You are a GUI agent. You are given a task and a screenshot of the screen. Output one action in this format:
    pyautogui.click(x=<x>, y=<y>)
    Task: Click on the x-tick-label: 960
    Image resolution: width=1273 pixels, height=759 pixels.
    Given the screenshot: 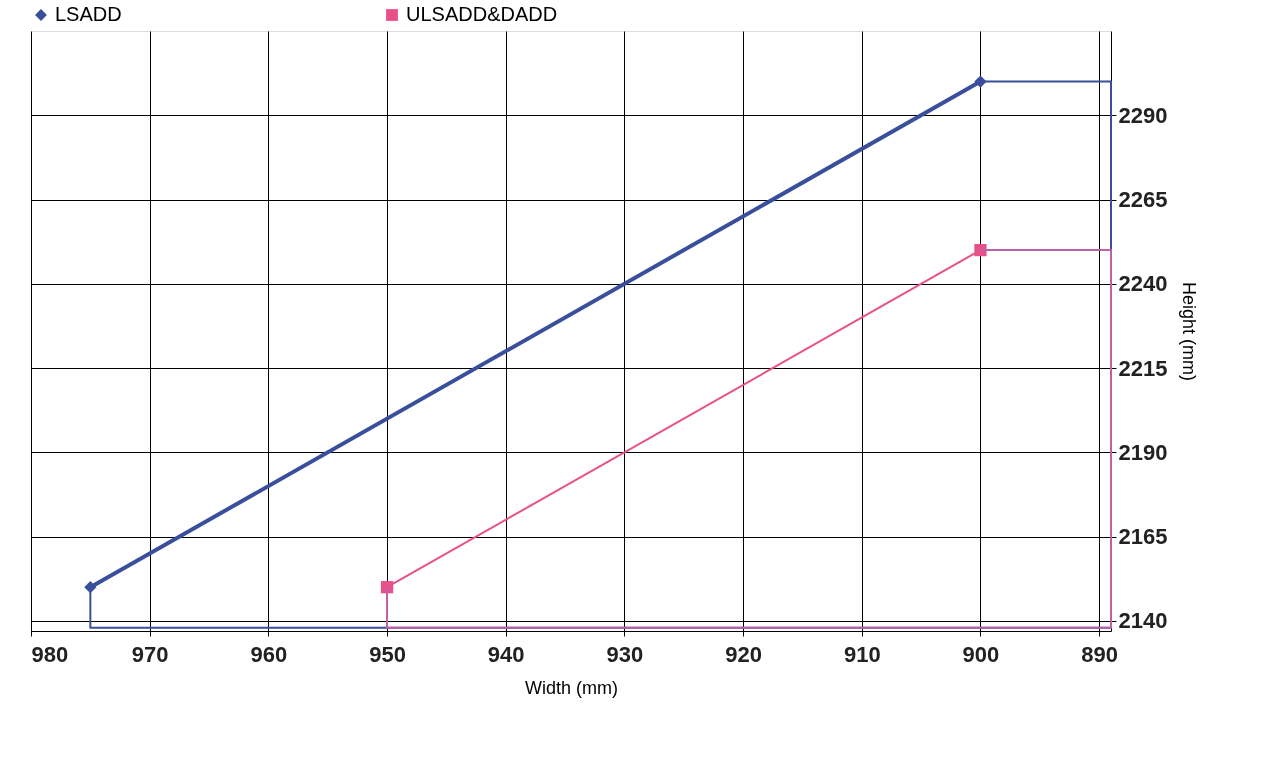 What is the action you would take?
    pyautogui.click(x=269, y=654)
    